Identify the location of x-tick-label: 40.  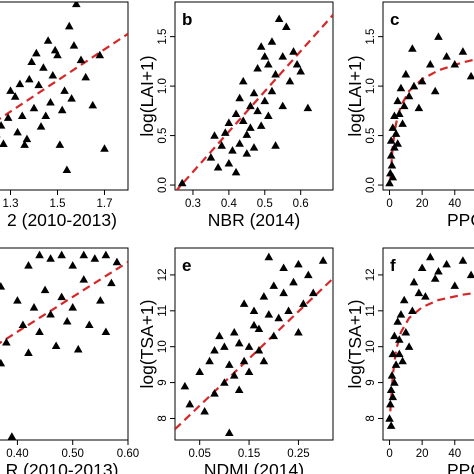
(454, 454).